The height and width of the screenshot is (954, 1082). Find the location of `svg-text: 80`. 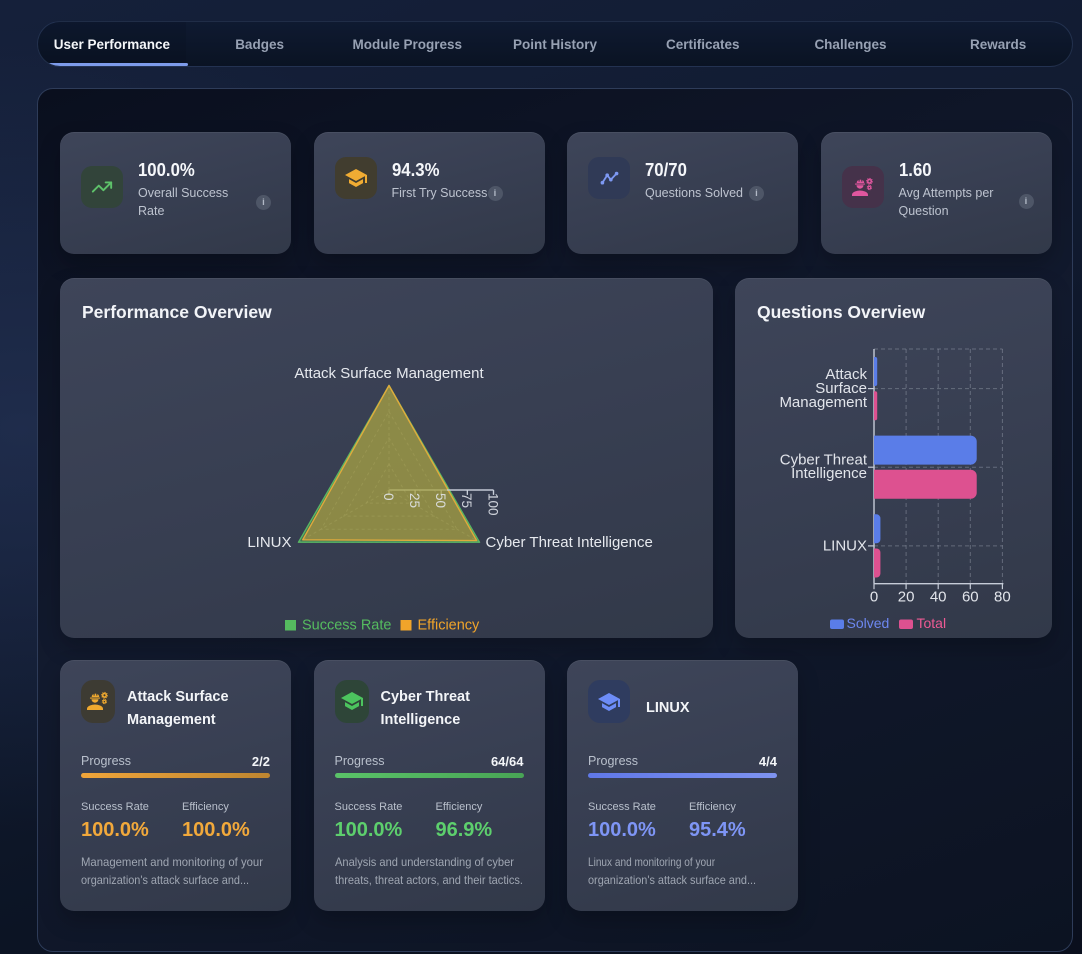

svg-text: 80 is located at coordinates (1002, 597).